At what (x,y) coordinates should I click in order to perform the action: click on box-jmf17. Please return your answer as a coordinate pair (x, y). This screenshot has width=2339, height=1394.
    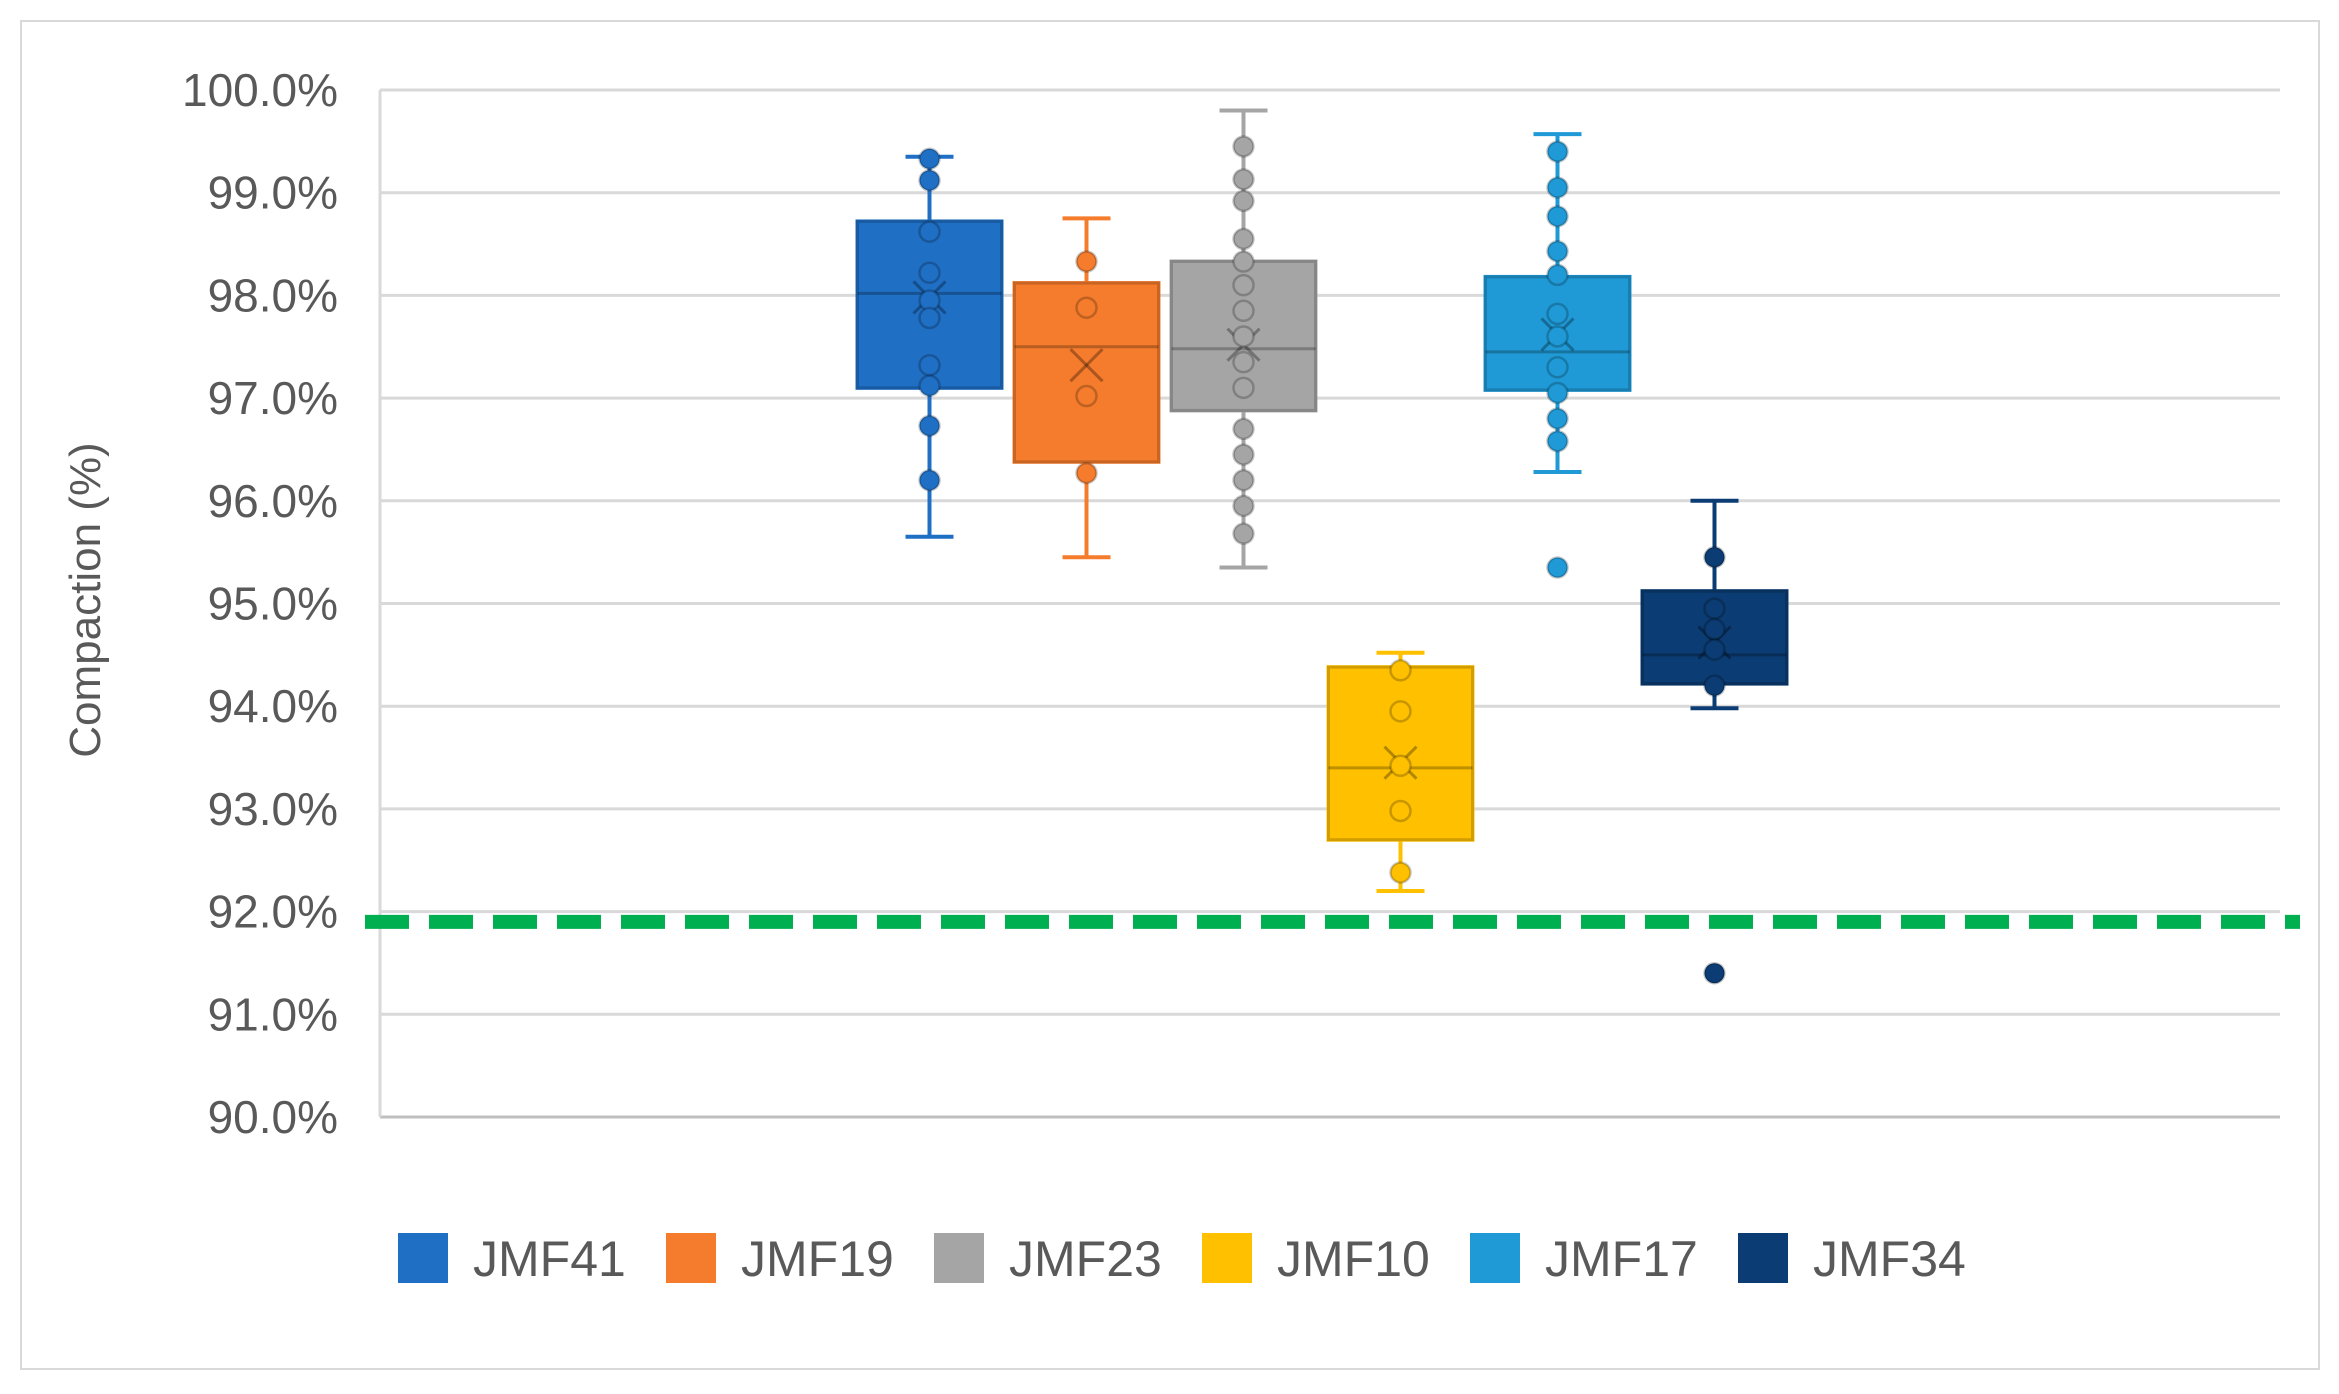
    Looking at the image, I should click on (1557, 355).